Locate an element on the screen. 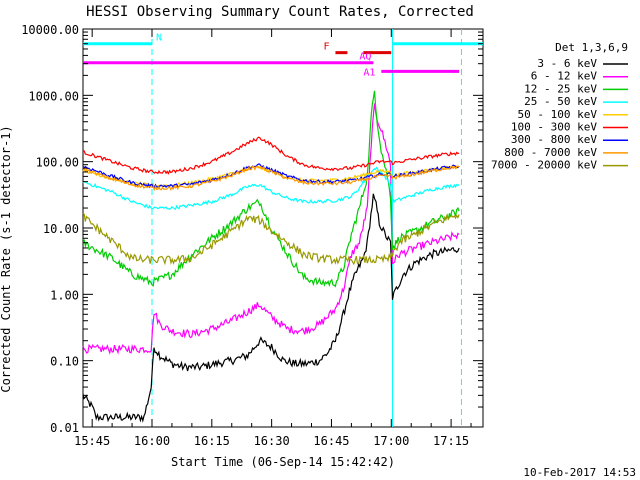 This screenshot has width=640, height=480. footer-date: 10-Feb-2017 14:53 is located at coordinates (579, 472).